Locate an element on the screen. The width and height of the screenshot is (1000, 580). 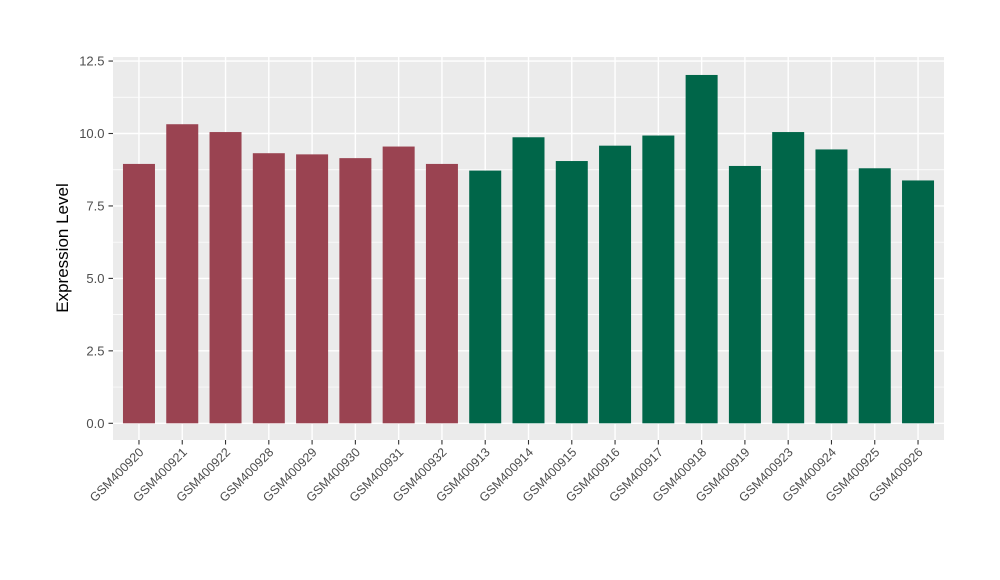
y-tick-label-0.0: 0.0 is located at coordinates (95, 423).